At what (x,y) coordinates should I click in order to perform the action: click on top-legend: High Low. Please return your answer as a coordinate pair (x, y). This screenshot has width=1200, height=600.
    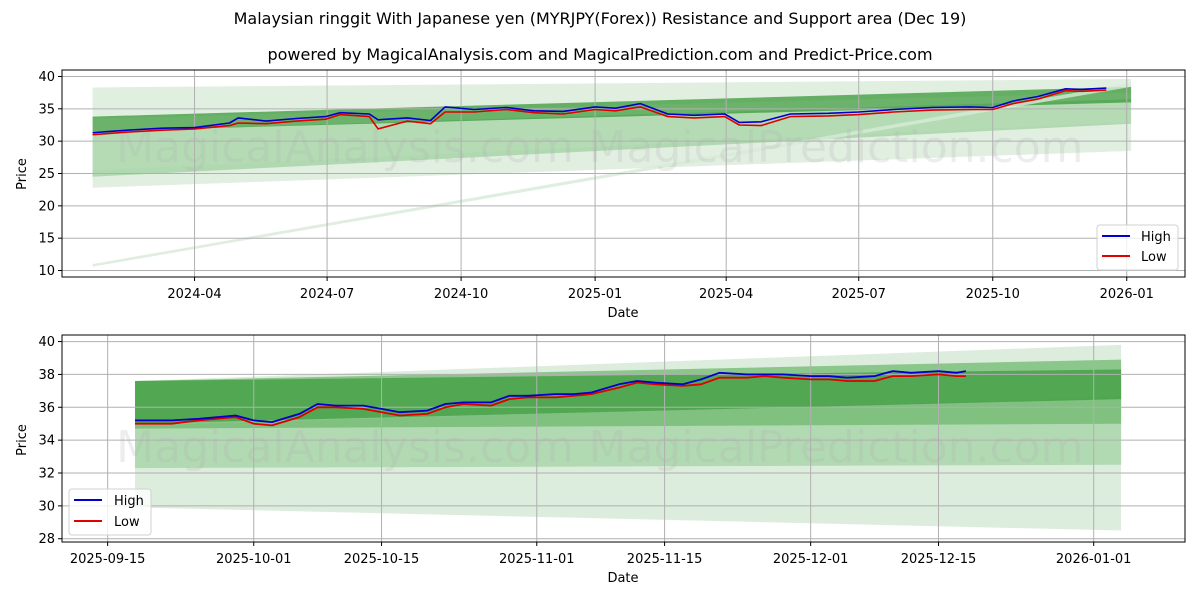
    Looking at the image, I should click on (1137, 247).